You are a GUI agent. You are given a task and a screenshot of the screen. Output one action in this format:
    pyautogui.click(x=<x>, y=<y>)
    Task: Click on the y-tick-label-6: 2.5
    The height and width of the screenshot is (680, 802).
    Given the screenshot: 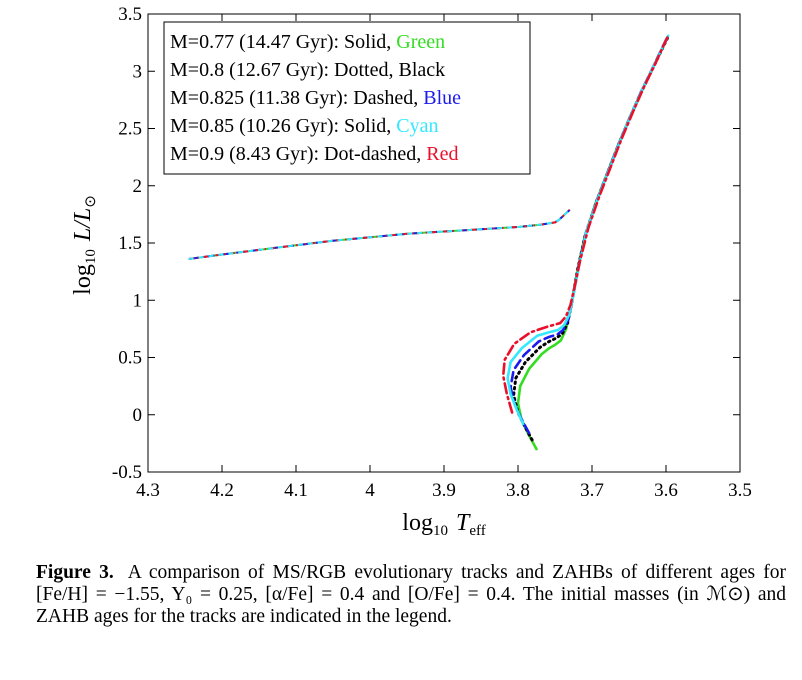 What is the action you would take?
    pyautogui.click(x=130, y=129)
    